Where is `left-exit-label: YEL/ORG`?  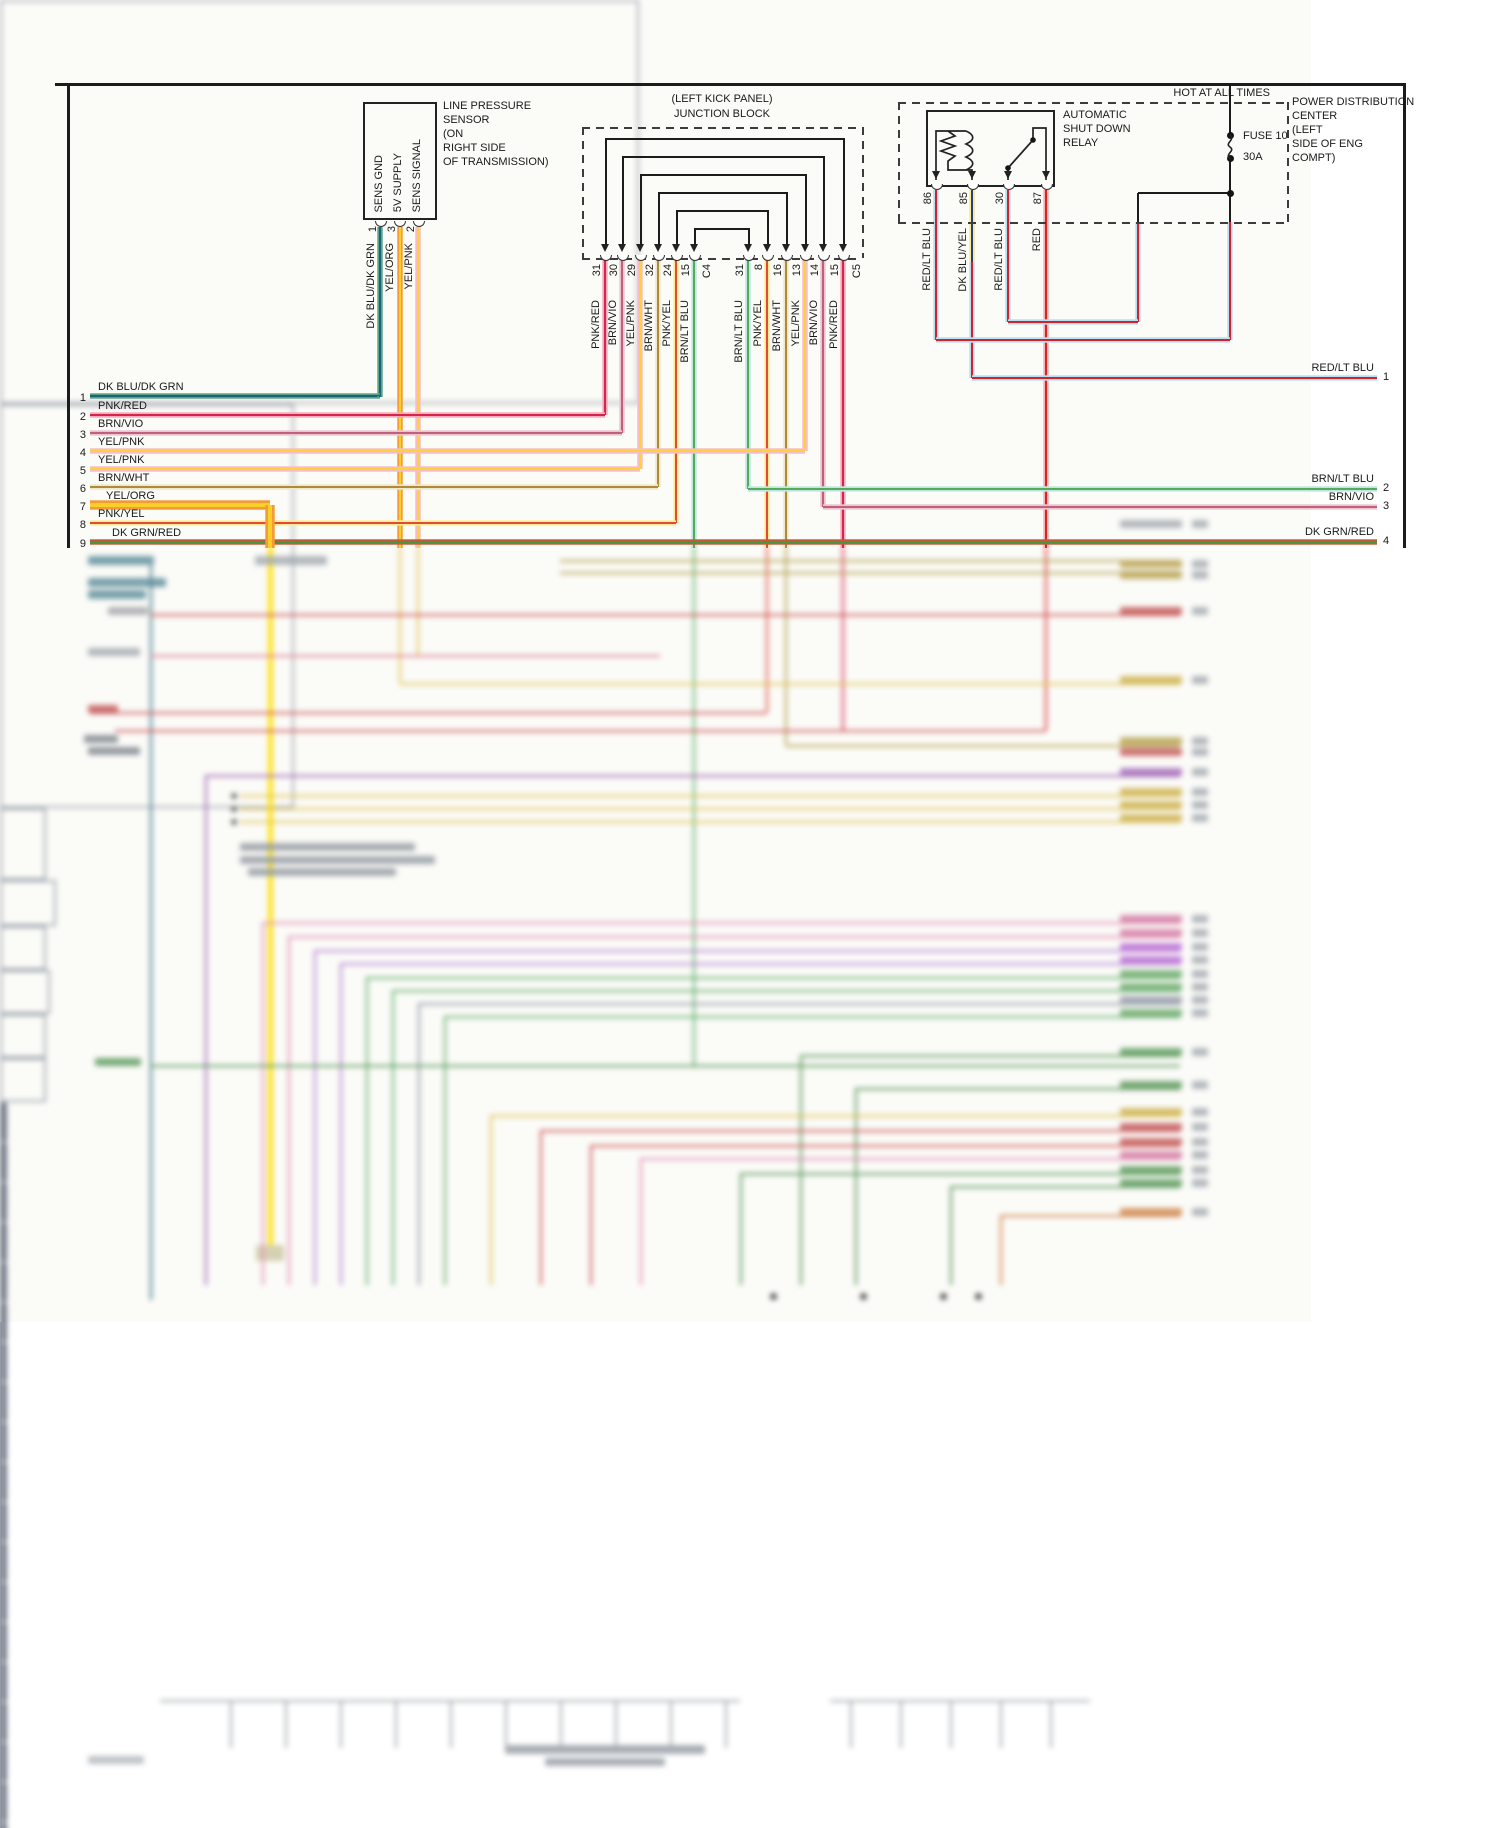
left-exit-label: YEL/ORG is located at coordinates (130, 496).